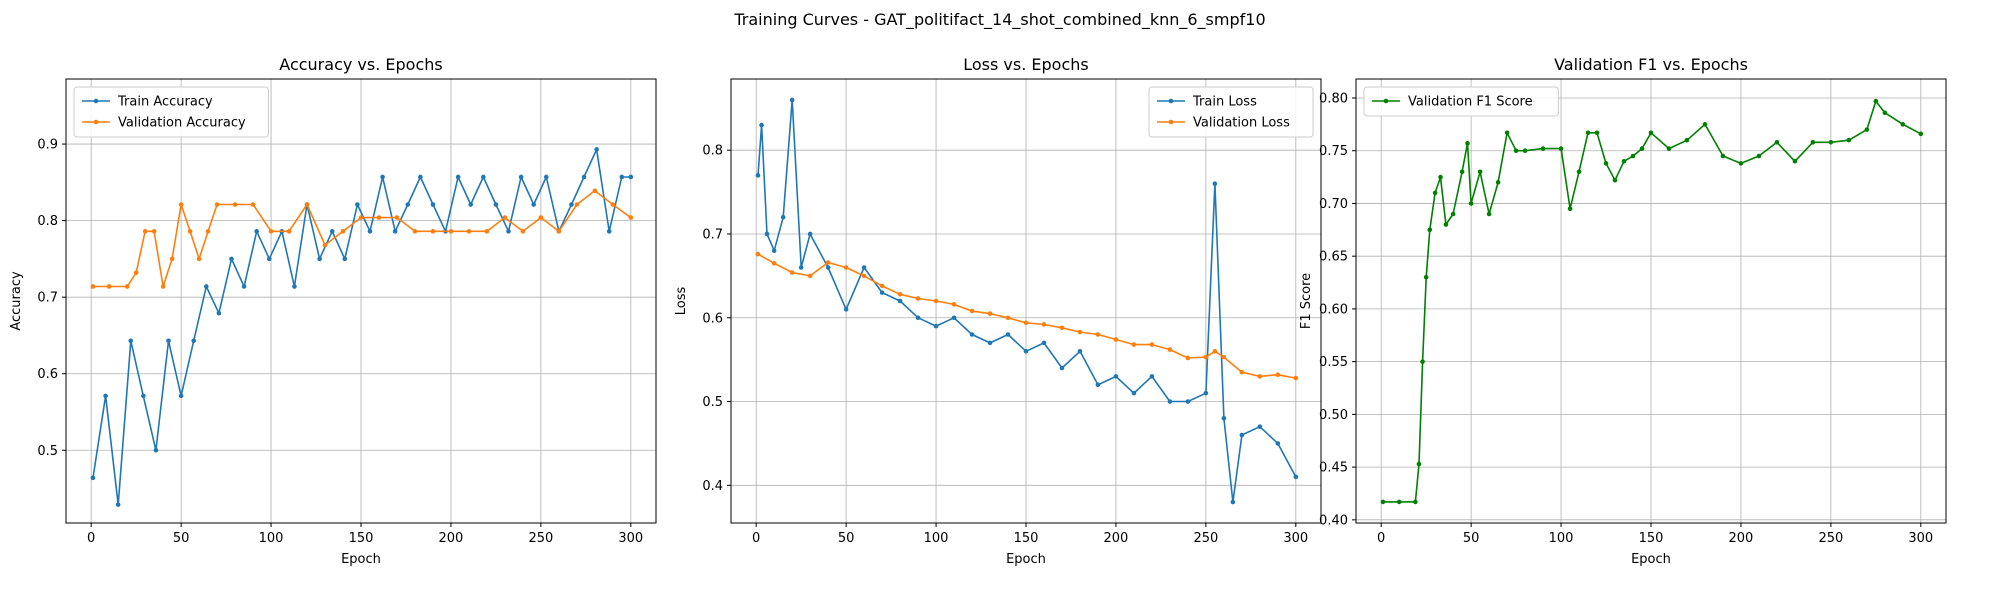 This screenshot has width=2000, height=604. What do you see at coordinates (47, 451) in the screenshot?
I see `y-tick-label: 0.5` at bounding box center [47, 451].